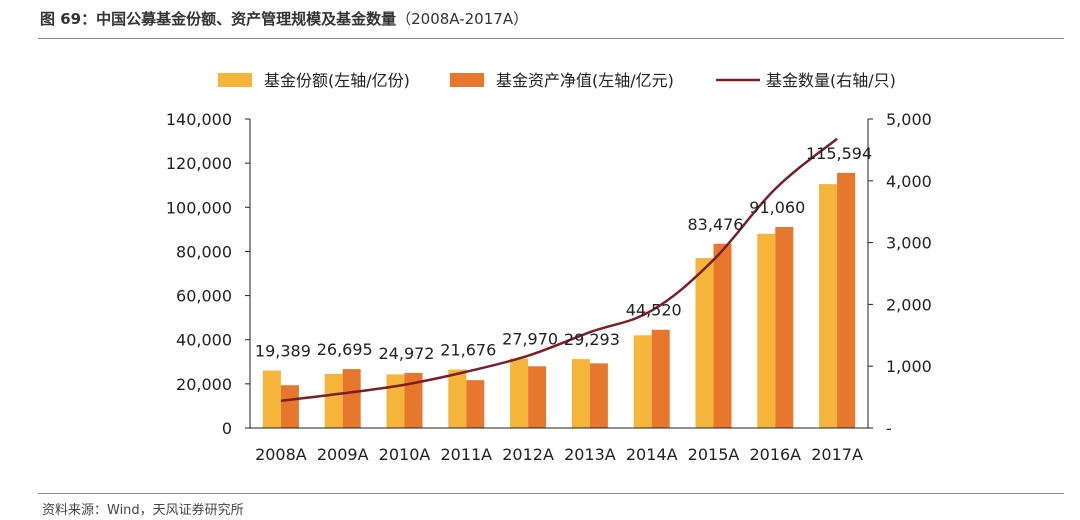 Image resolution: width=1080 pixels, height=520 pixels. Describe the element at coordinates (775, 454) in the screenshot. I see `x-tick-label: 2016A` at that location.